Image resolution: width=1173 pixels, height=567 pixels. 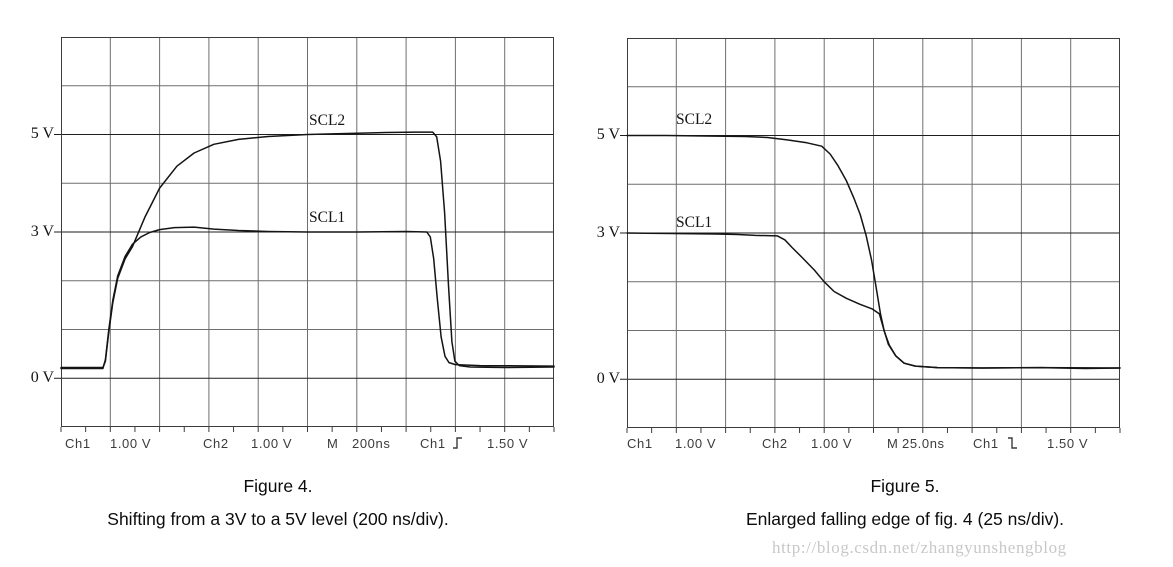 What do you see at coordinates (986, 443) in the screenshot?
I see `fig5-status-trigger-source: Ch1` at bounding box center [986, 443].